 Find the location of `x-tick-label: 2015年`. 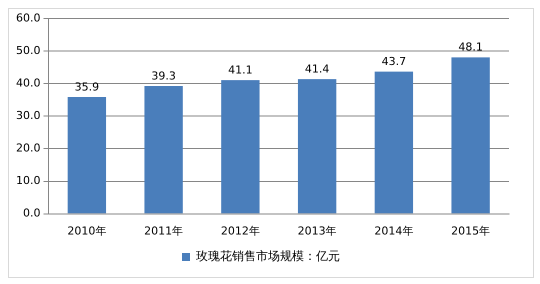

x-tick-label: 2015年 is located at coordinates (470, 231).